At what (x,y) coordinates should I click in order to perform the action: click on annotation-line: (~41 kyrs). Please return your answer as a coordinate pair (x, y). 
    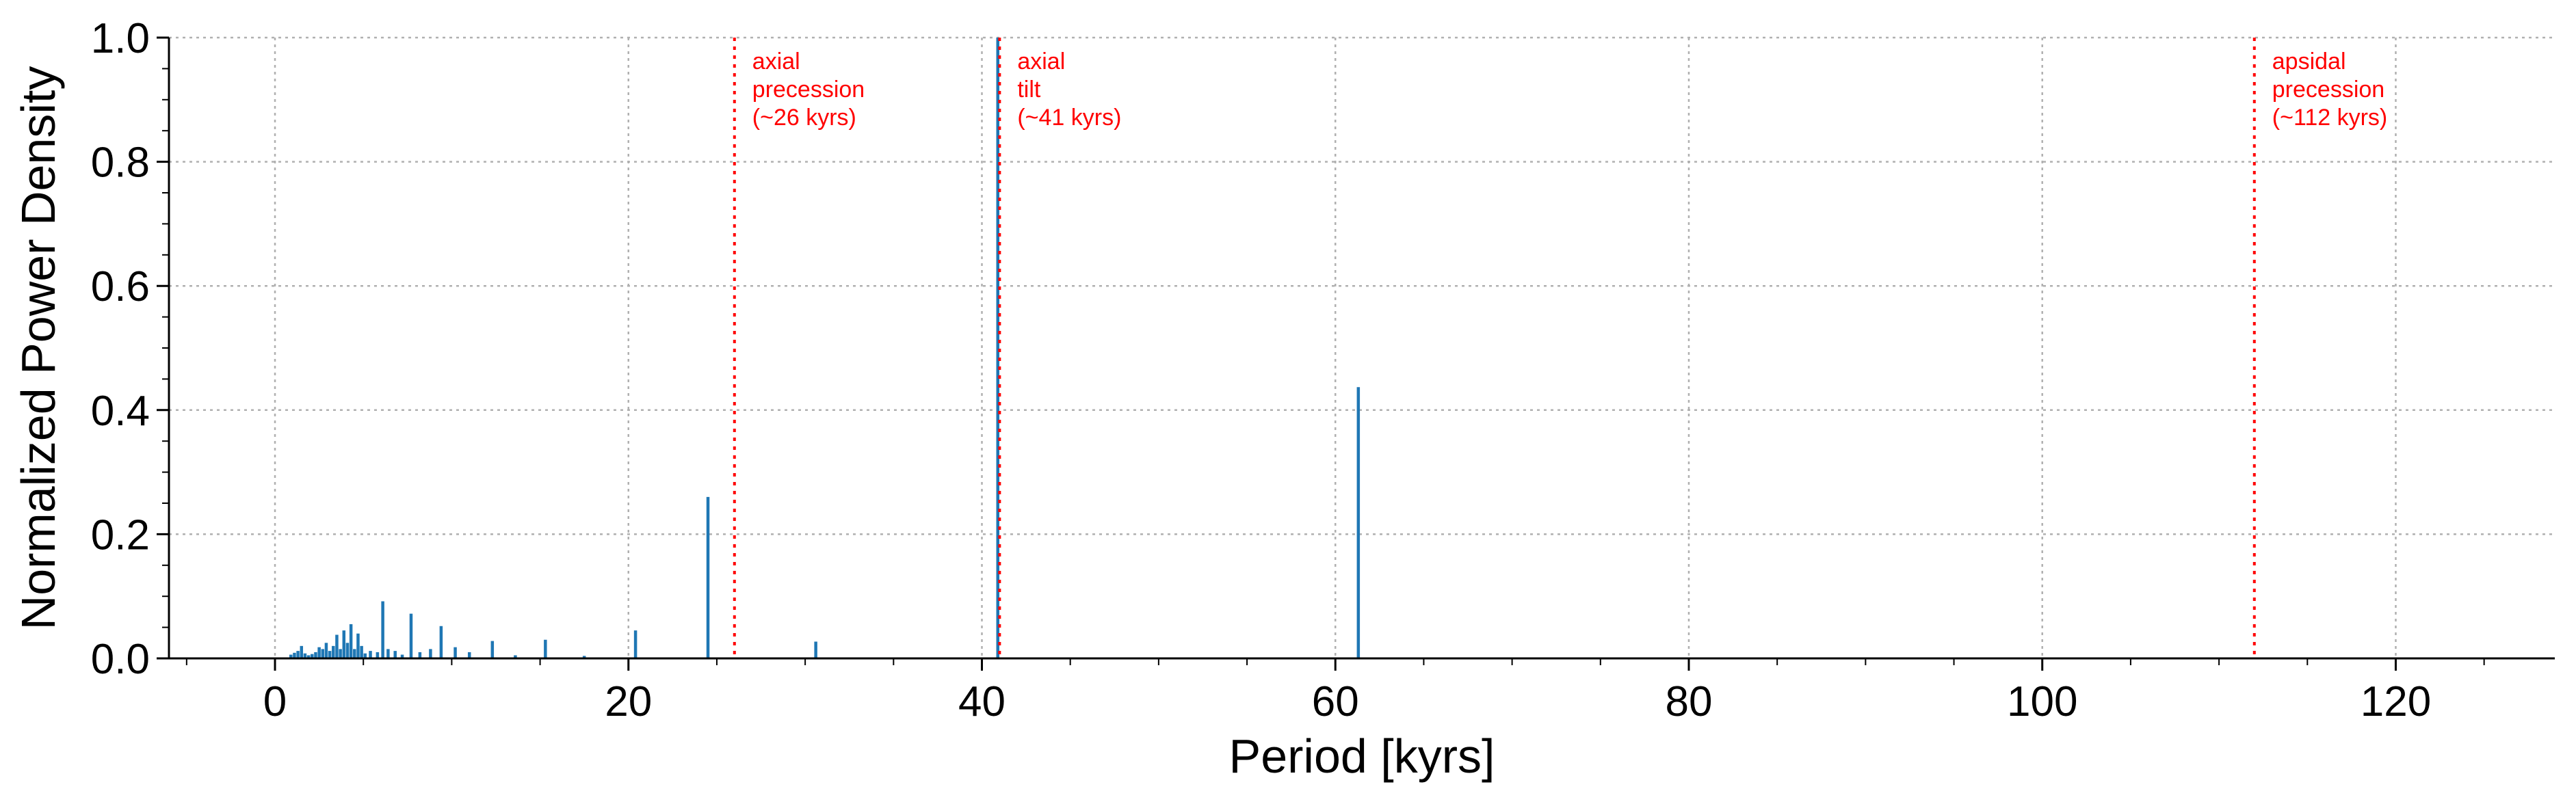
    Looking at the image, I should click on (1069, 118).